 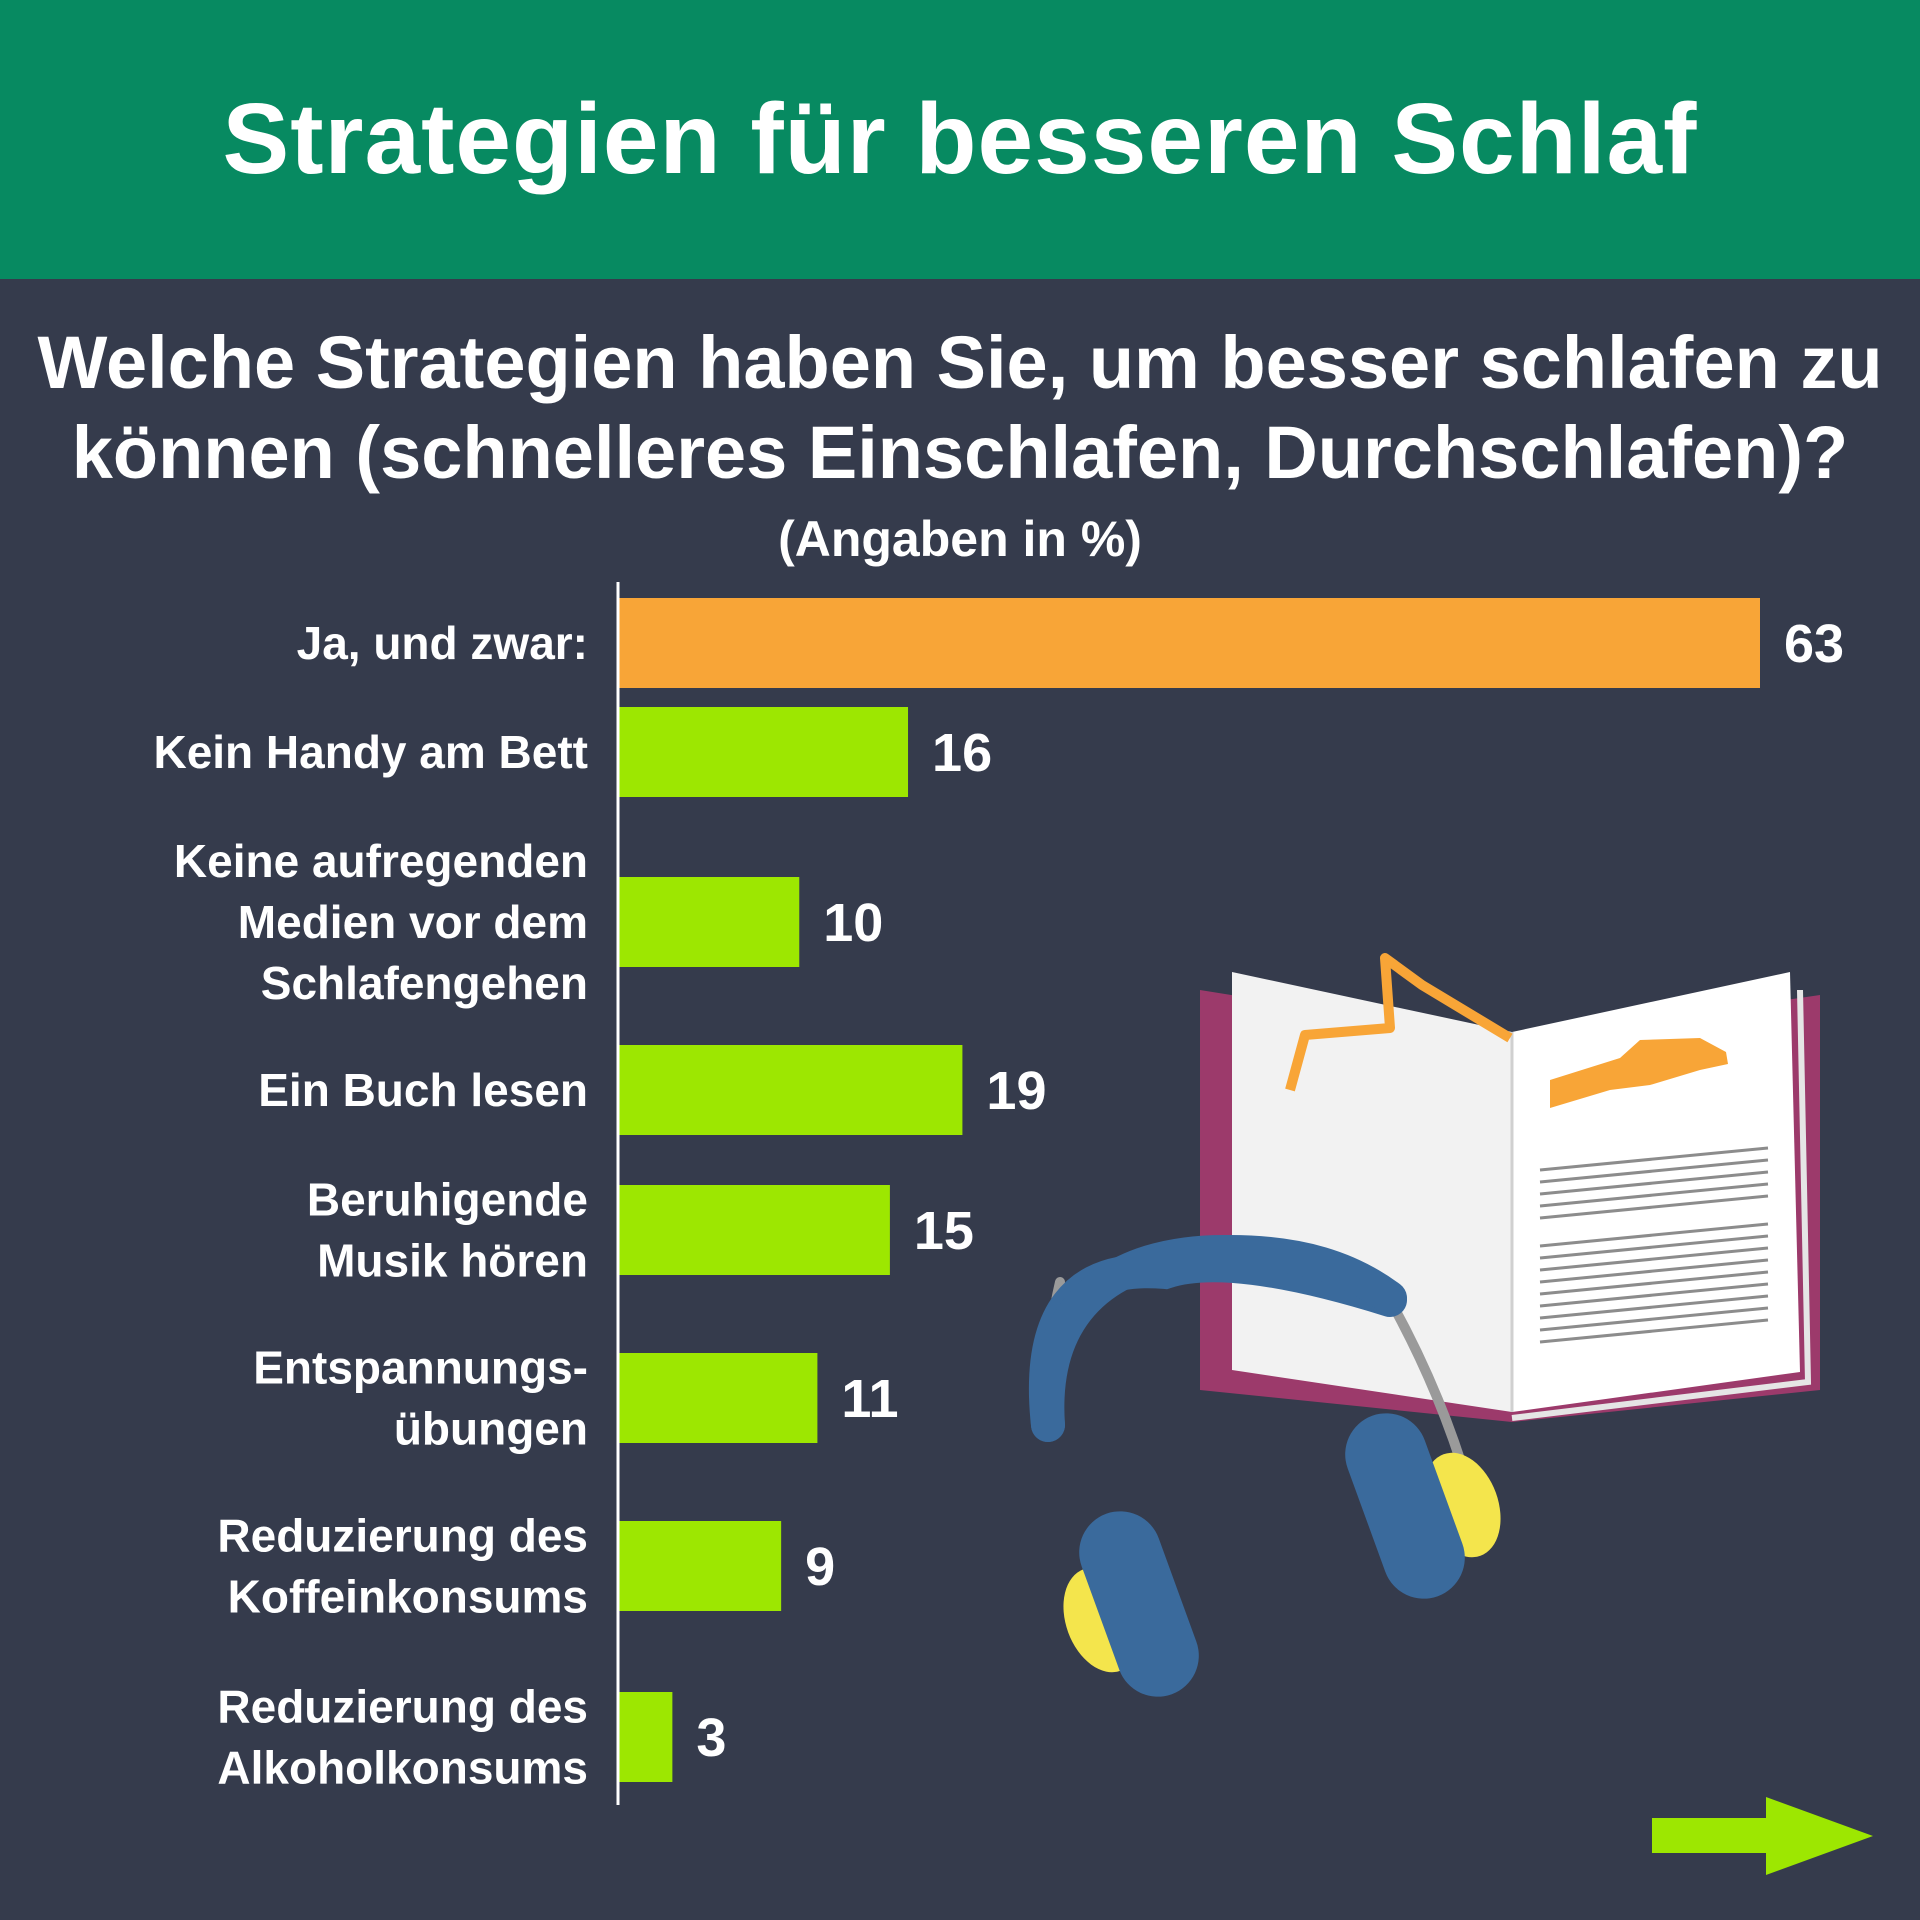 I want to click on category-label: Reduzierung des Koffeinkonsums, so click(x=402, y=1566).